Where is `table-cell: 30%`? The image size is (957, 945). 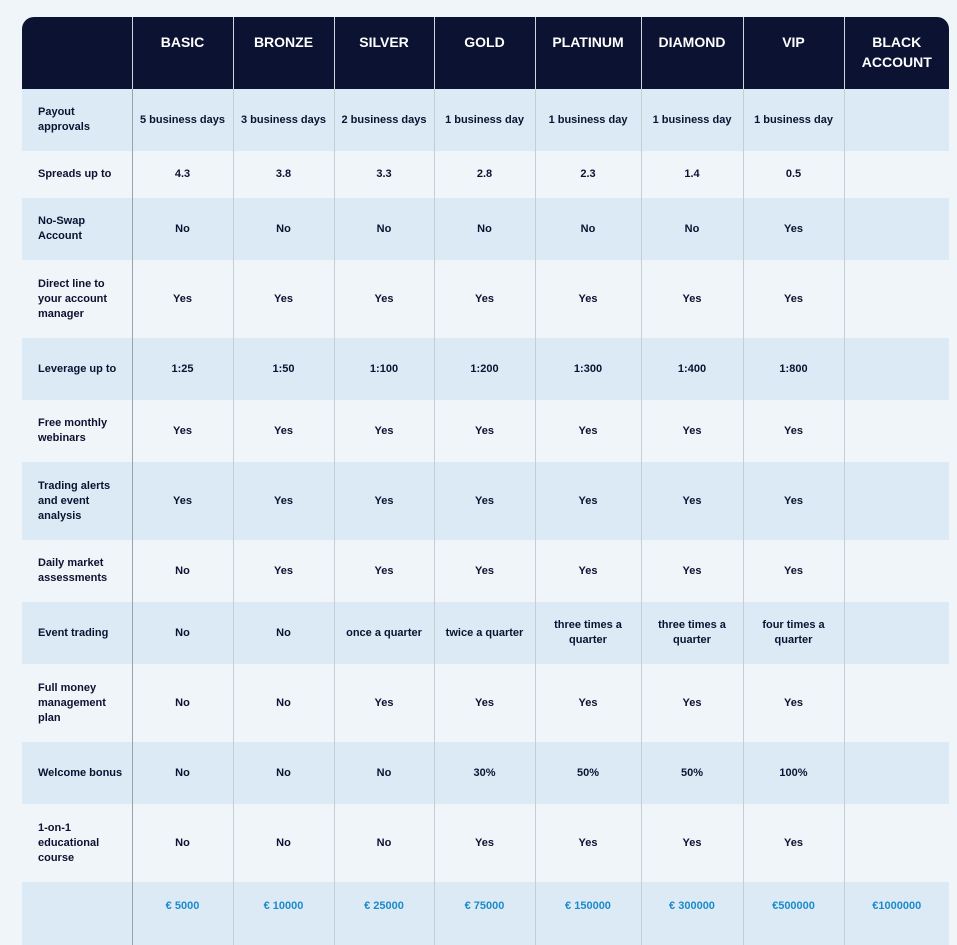
table-cell: 30% is located at coordinates (484, 773).